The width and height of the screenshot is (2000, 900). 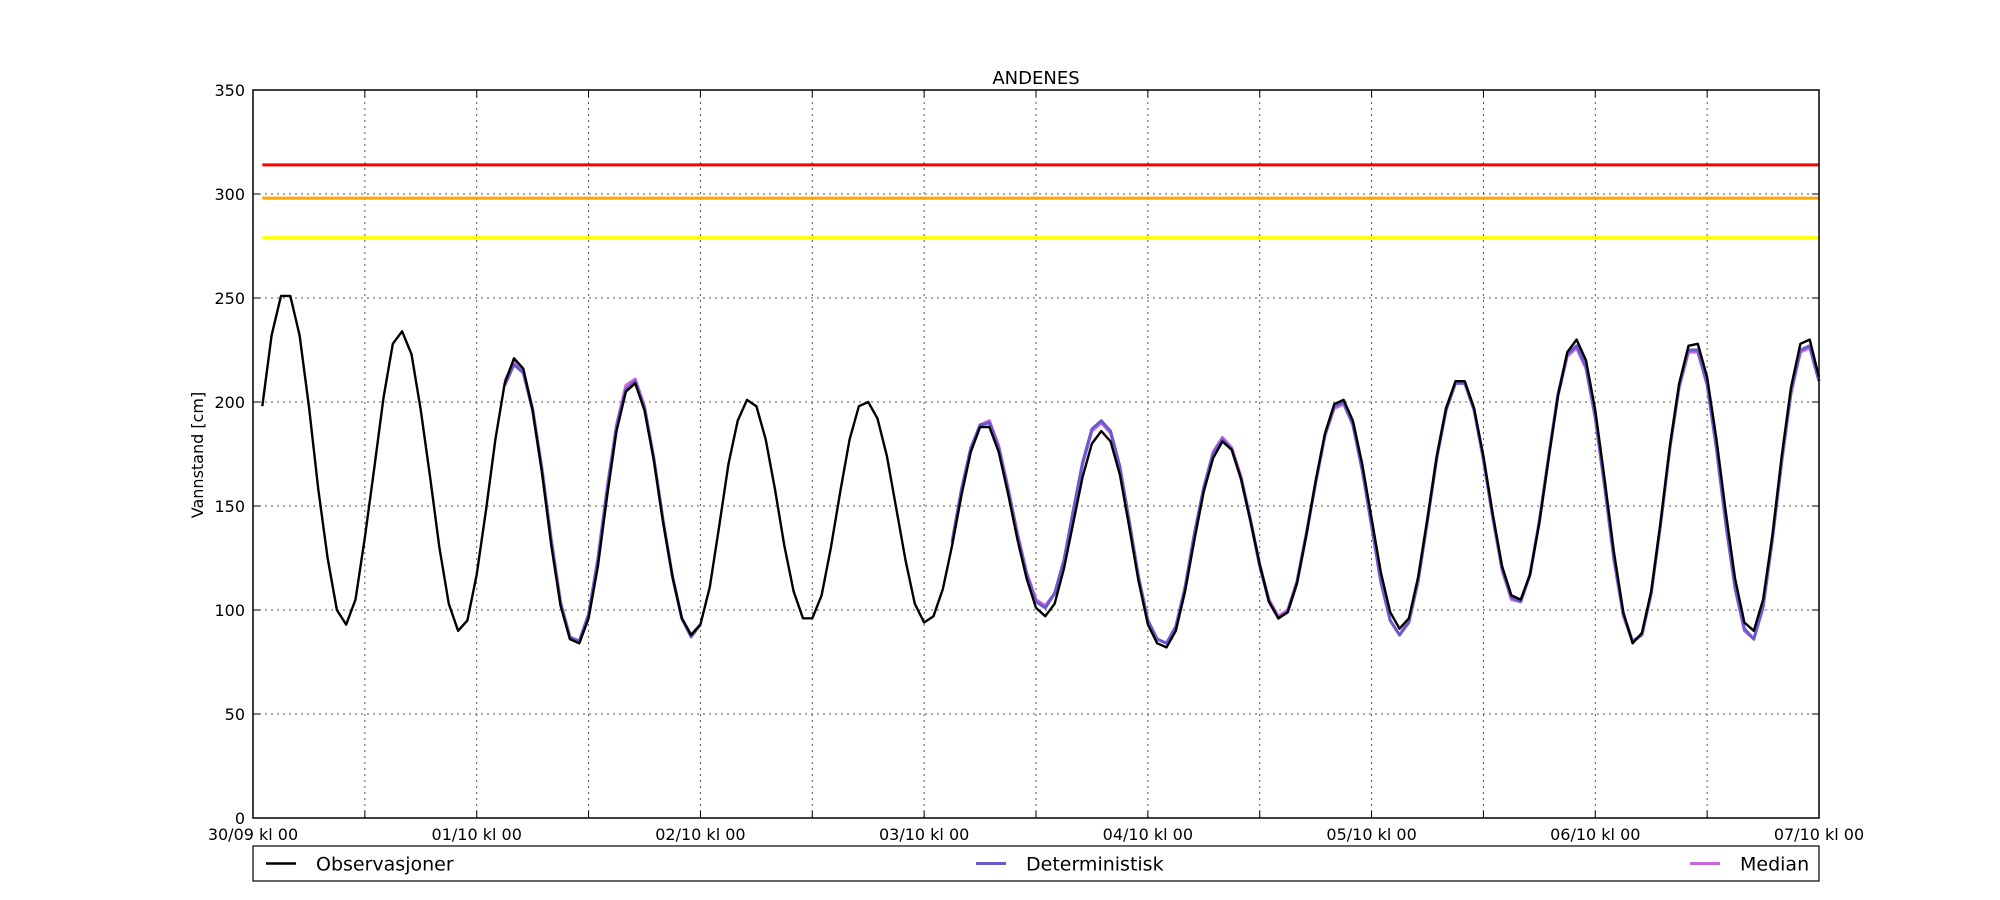 I want to click on x-tick-label: 01/10 kl 00, so click(x=477, y=834).